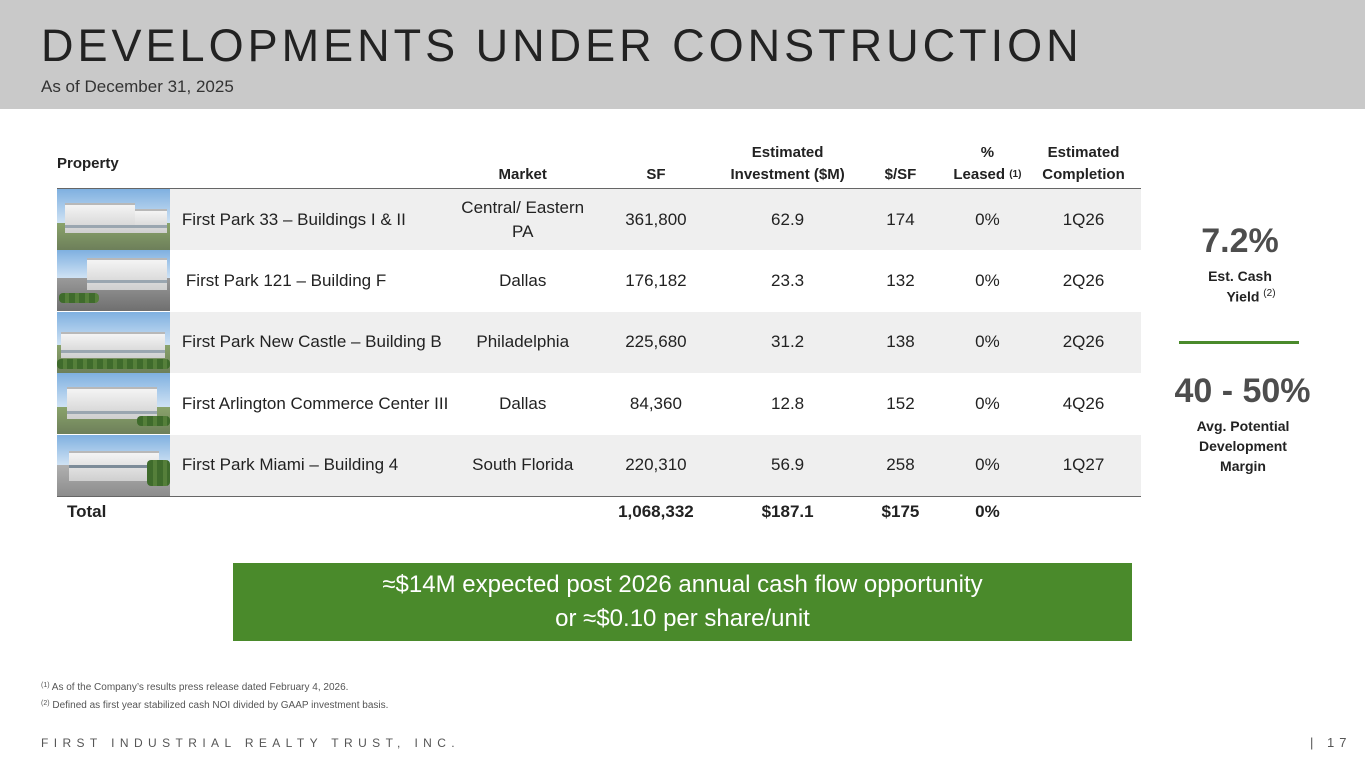 This screenshot has width=1365, height=768. I want to click on sf-cell: 84,360, so click(655, 403).